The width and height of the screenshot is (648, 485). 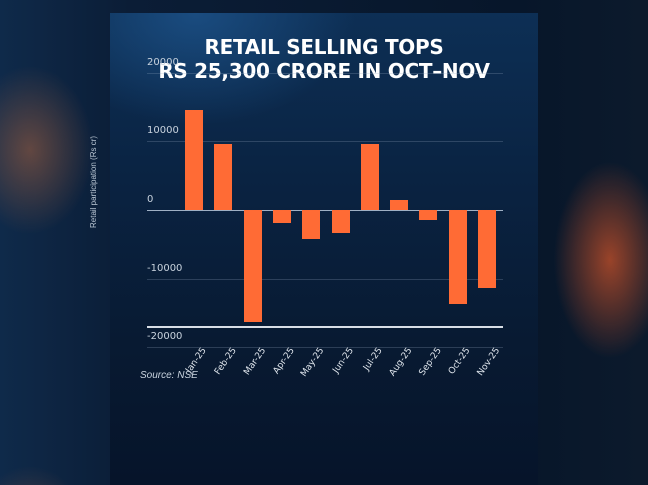 I want to click on y-tick-label: -10000, so click(x=165, y=268).